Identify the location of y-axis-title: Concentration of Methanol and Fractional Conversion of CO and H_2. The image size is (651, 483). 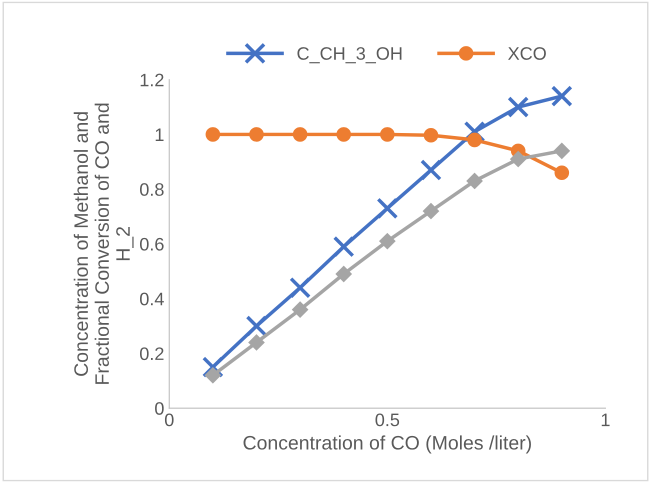
(104, 244).